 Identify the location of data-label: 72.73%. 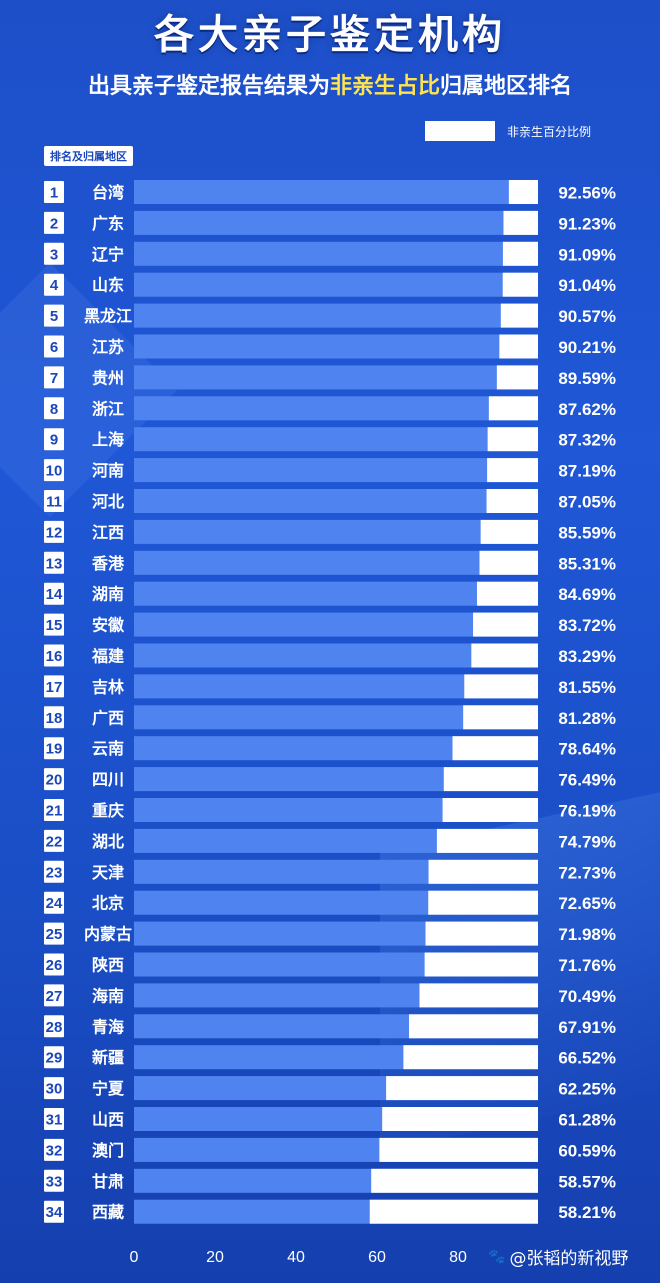
(587, 872).